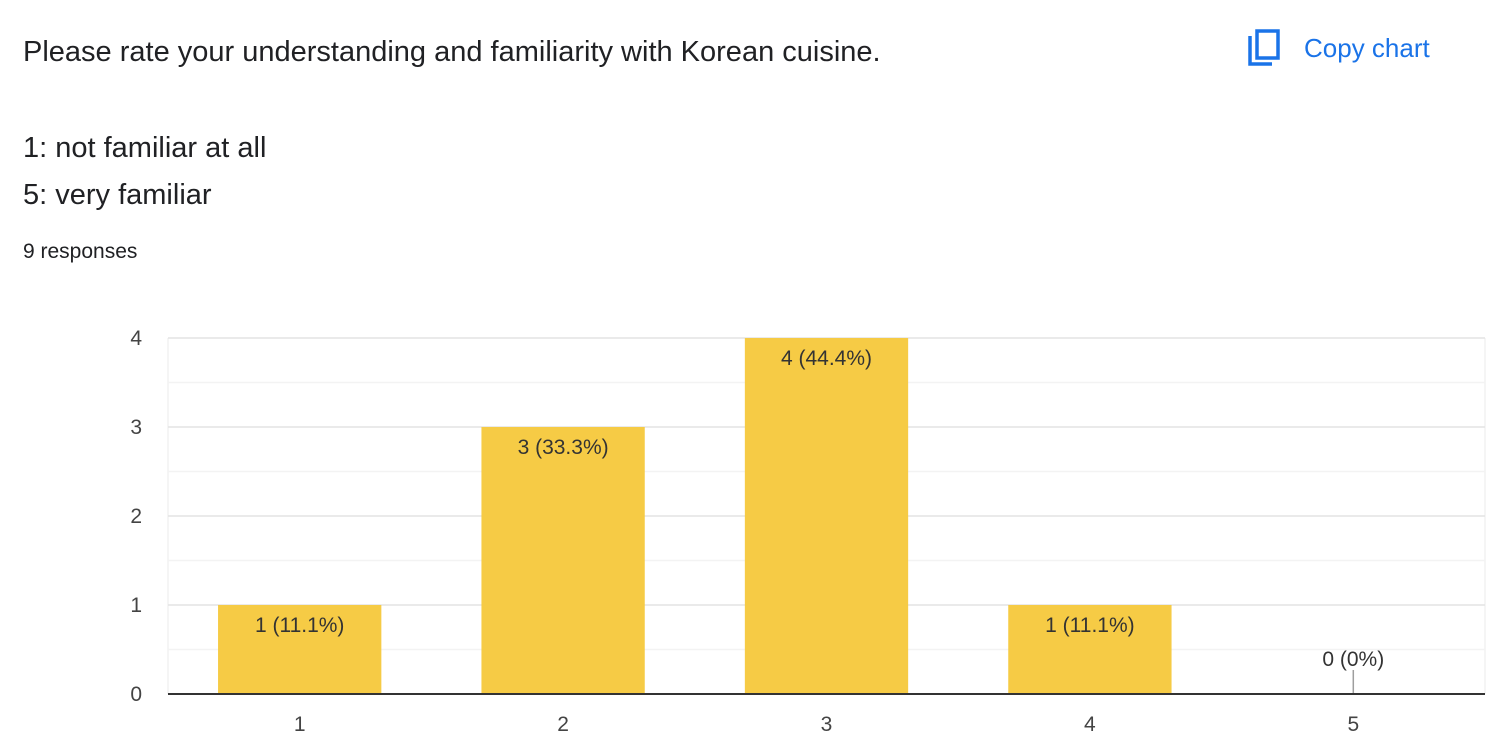  I want to click on y-tick-label: 3, so click(136, 427).